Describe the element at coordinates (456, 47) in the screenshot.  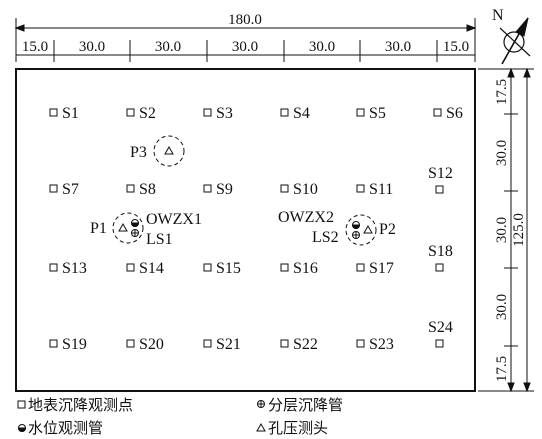
I see `segment-6: 15.0` at that location.